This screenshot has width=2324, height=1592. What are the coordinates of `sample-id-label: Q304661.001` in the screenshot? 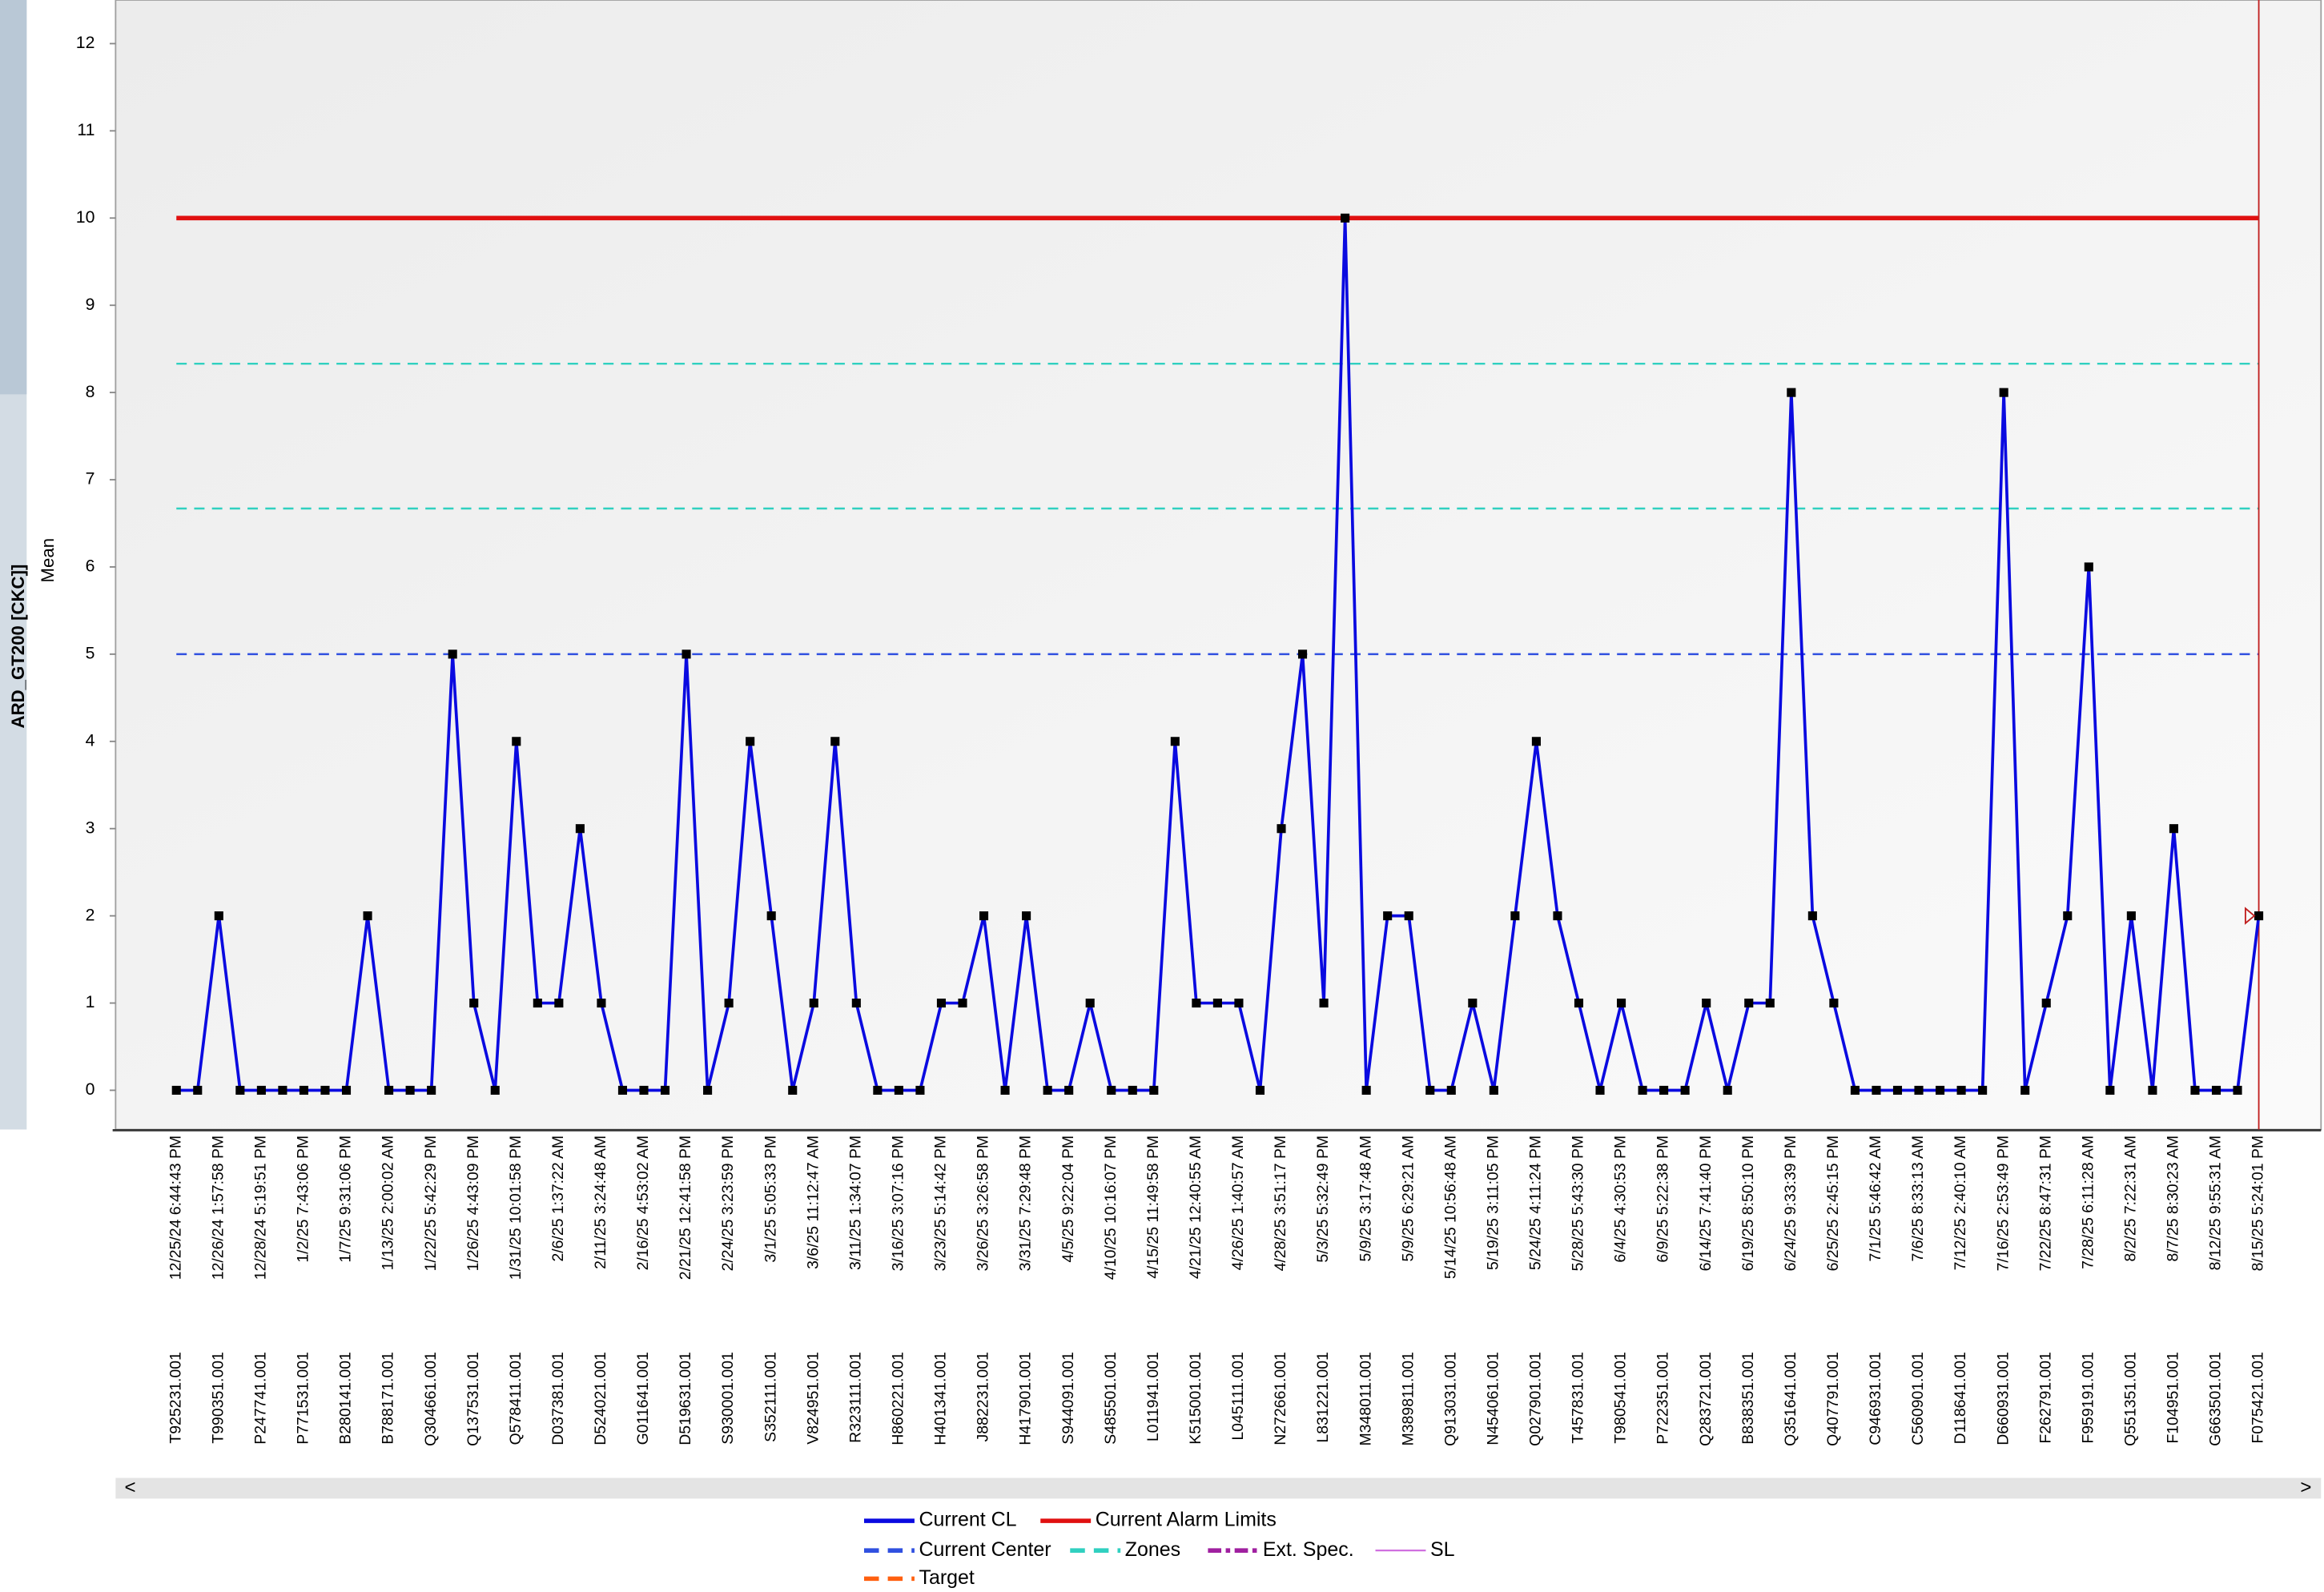 It's located at (431, 1399).